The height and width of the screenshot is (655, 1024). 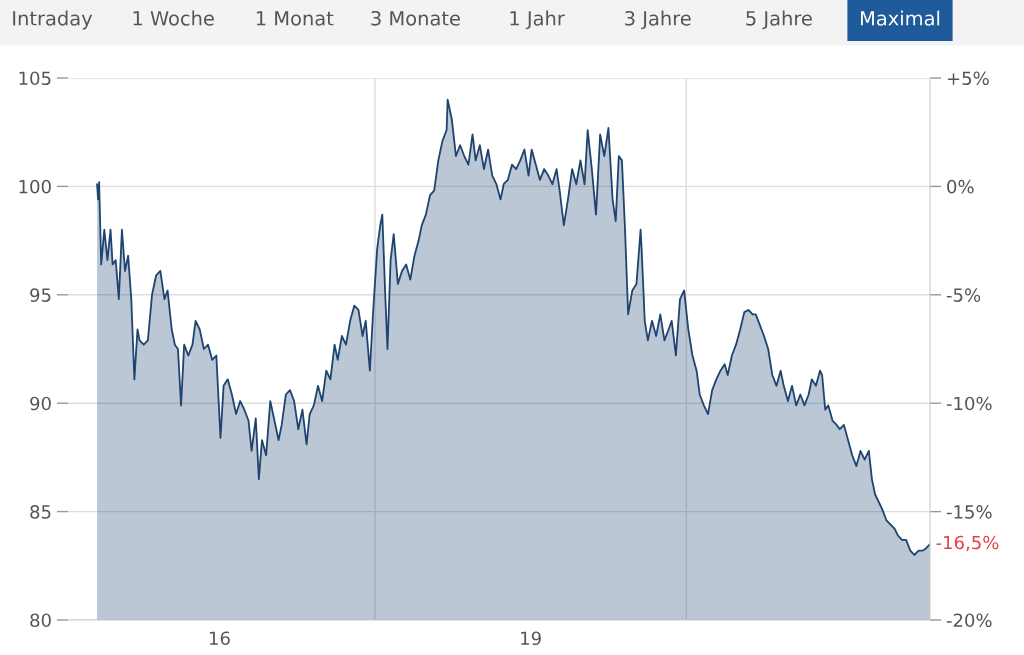 What do you see at coordinates (969, 403) in the screenshot?
I see `y2-tick-label: -10%` at bounding box center [969, 403].